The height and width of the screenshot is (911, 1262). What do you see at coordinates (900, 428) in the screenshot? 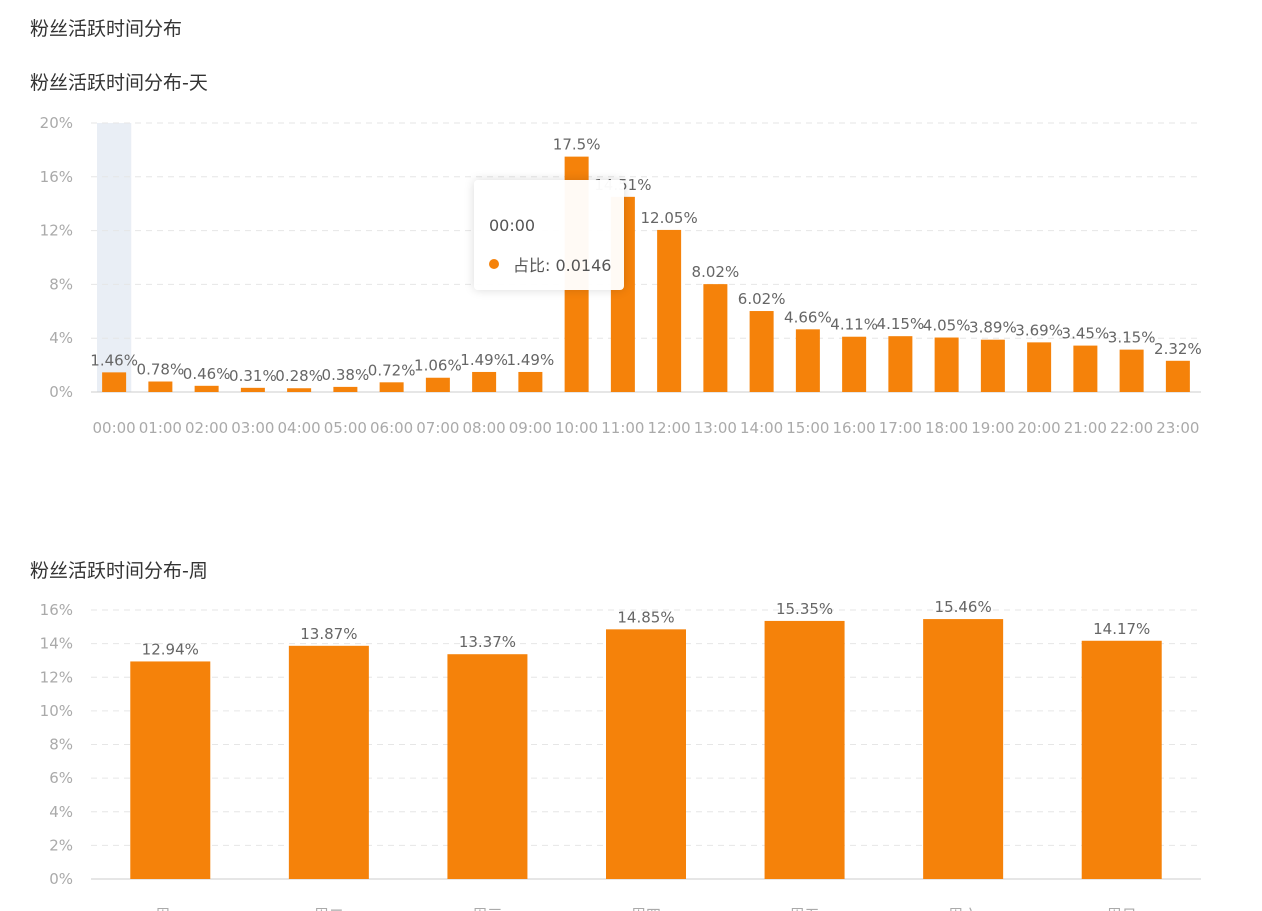
I see `x-tick-label: 17:00` at bounding box center [900, 428].